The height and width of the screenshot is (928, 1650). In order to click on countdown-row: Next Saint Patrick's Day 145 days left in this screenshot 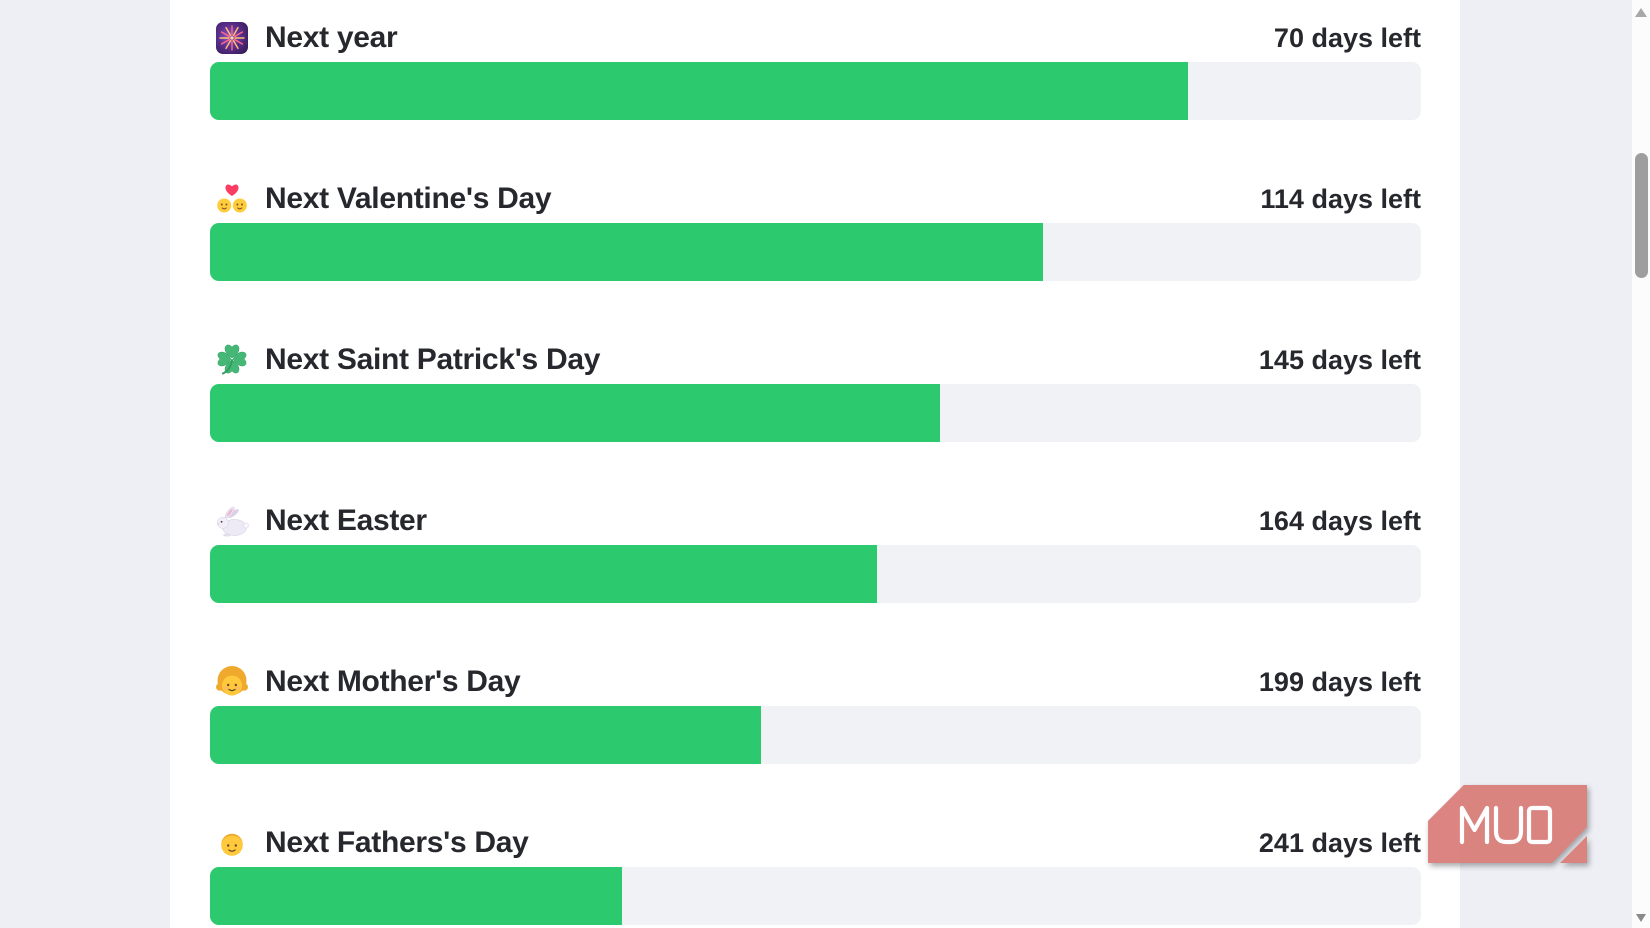, I will do `click(815, 389)`.